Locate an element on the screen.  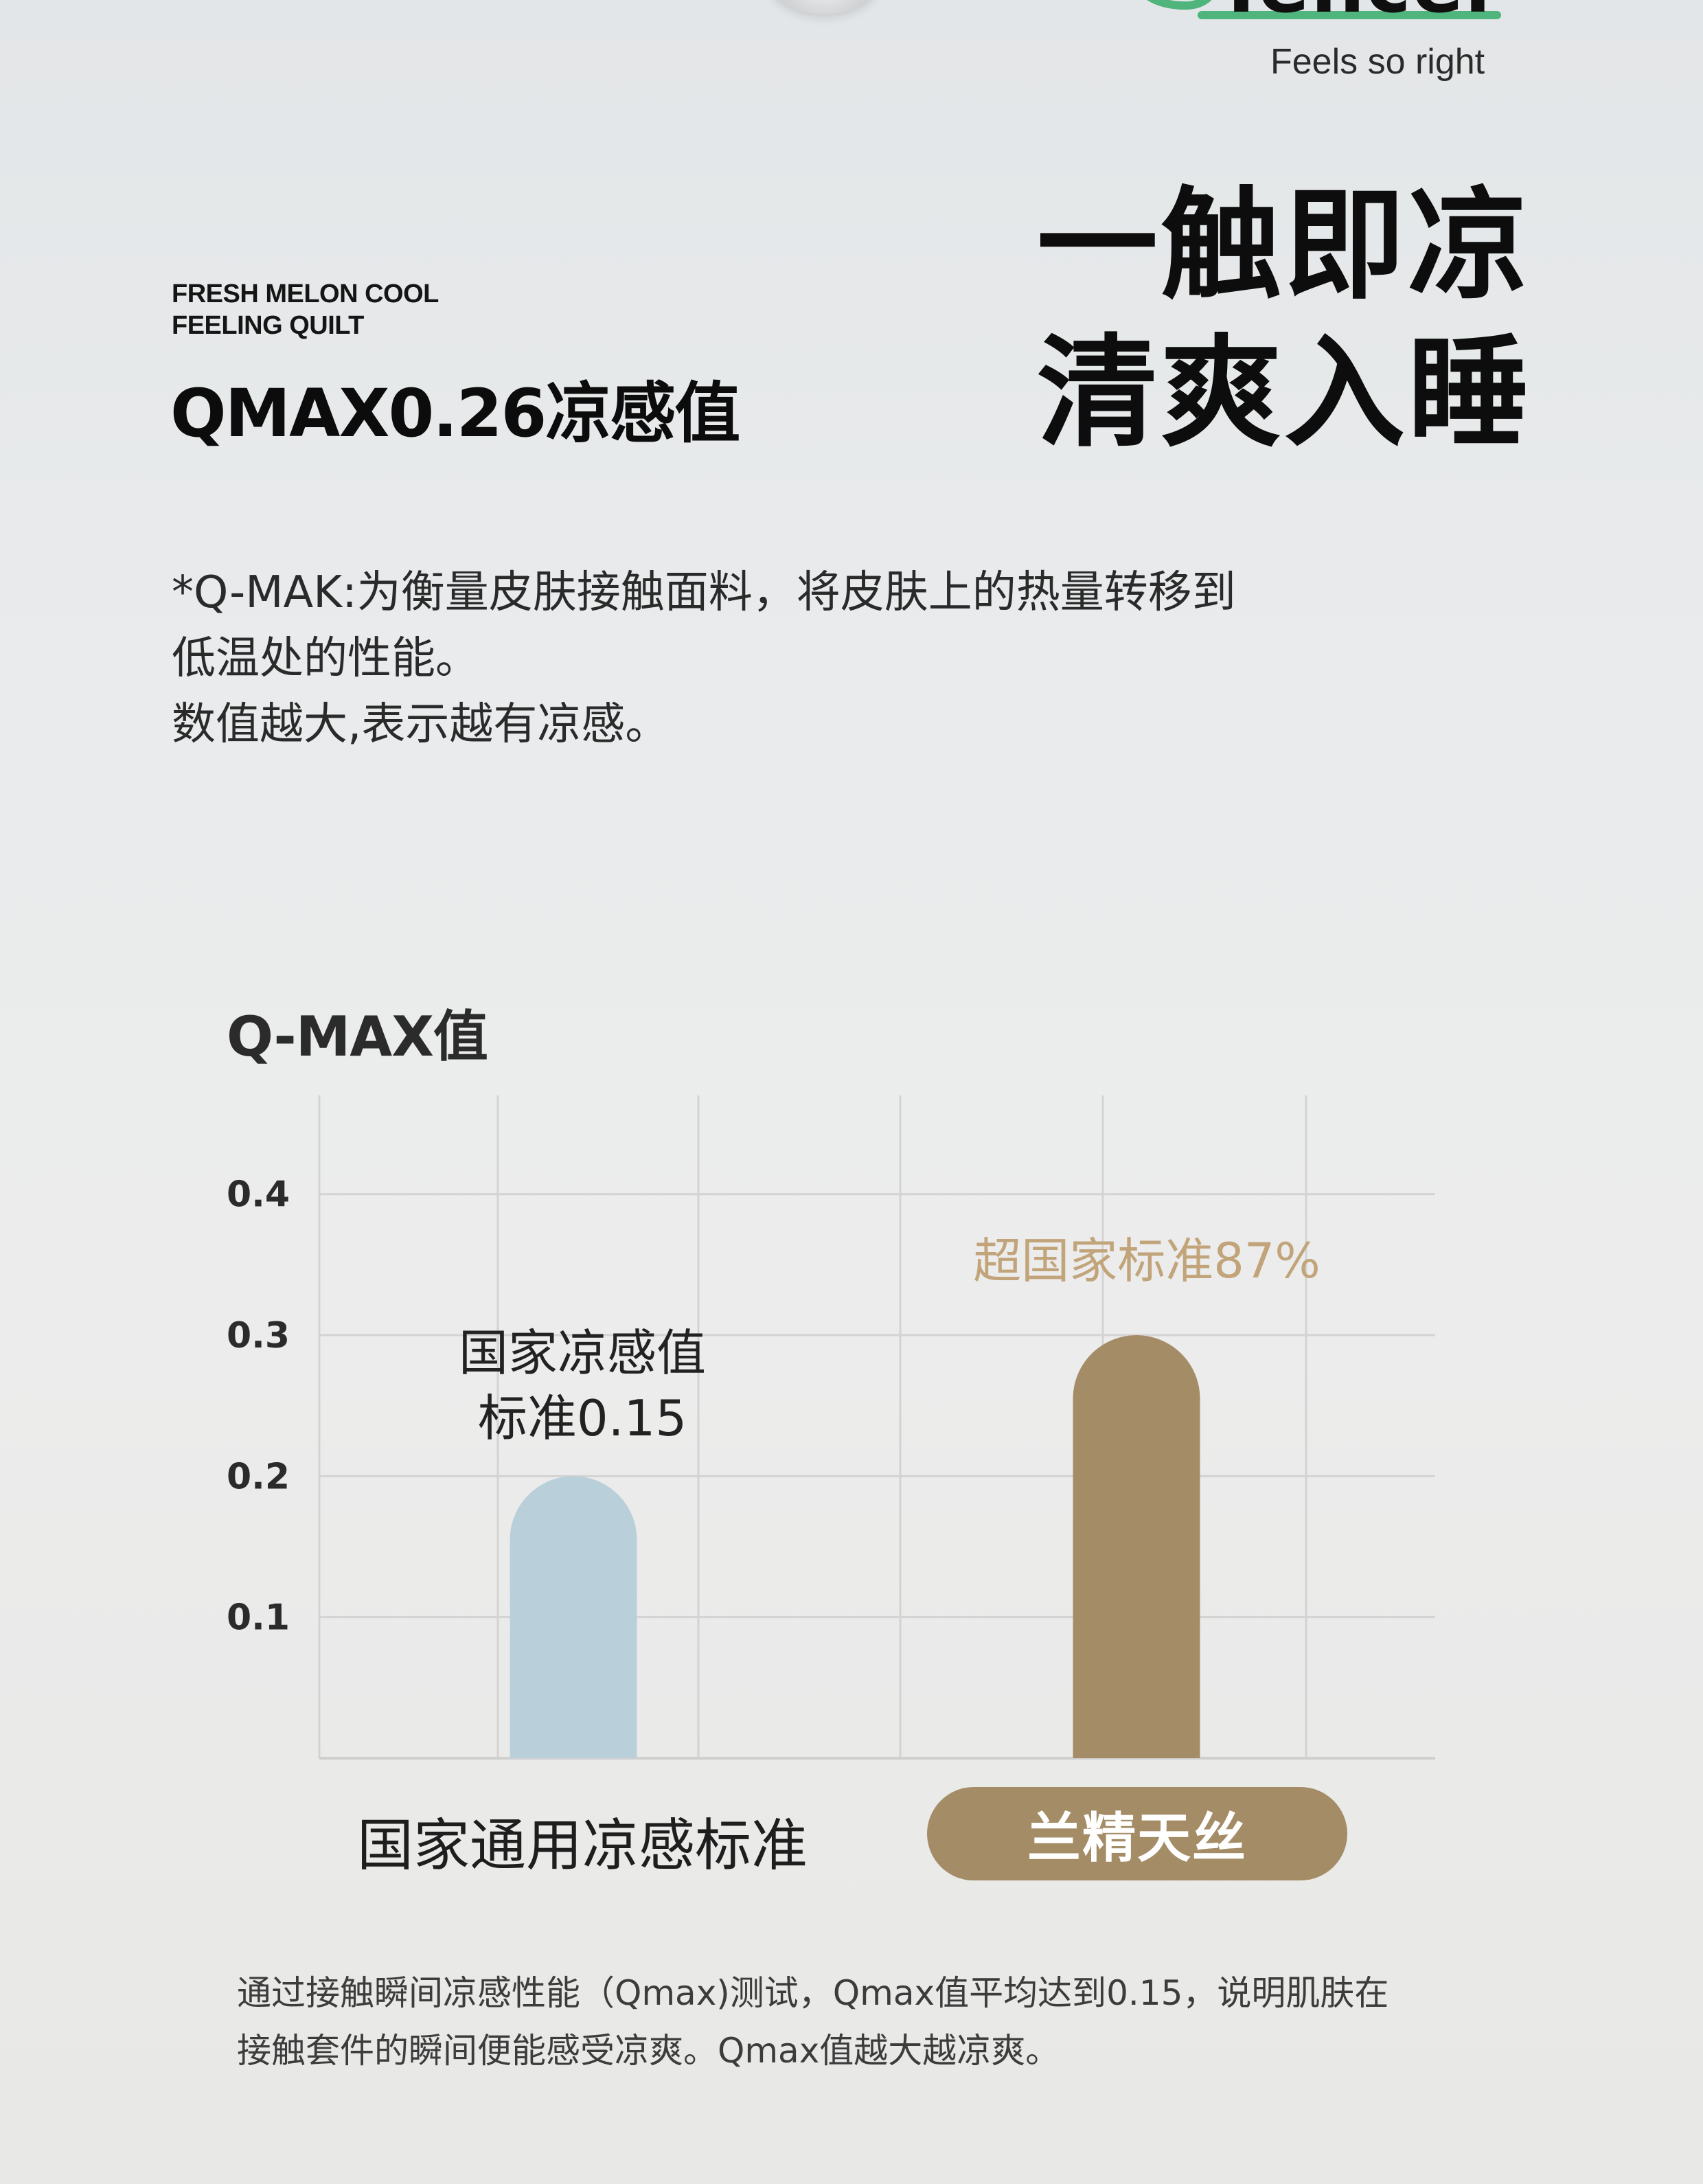
category-pill-tencel: 兰精天丝 is located at coordinates (1137, 1833).